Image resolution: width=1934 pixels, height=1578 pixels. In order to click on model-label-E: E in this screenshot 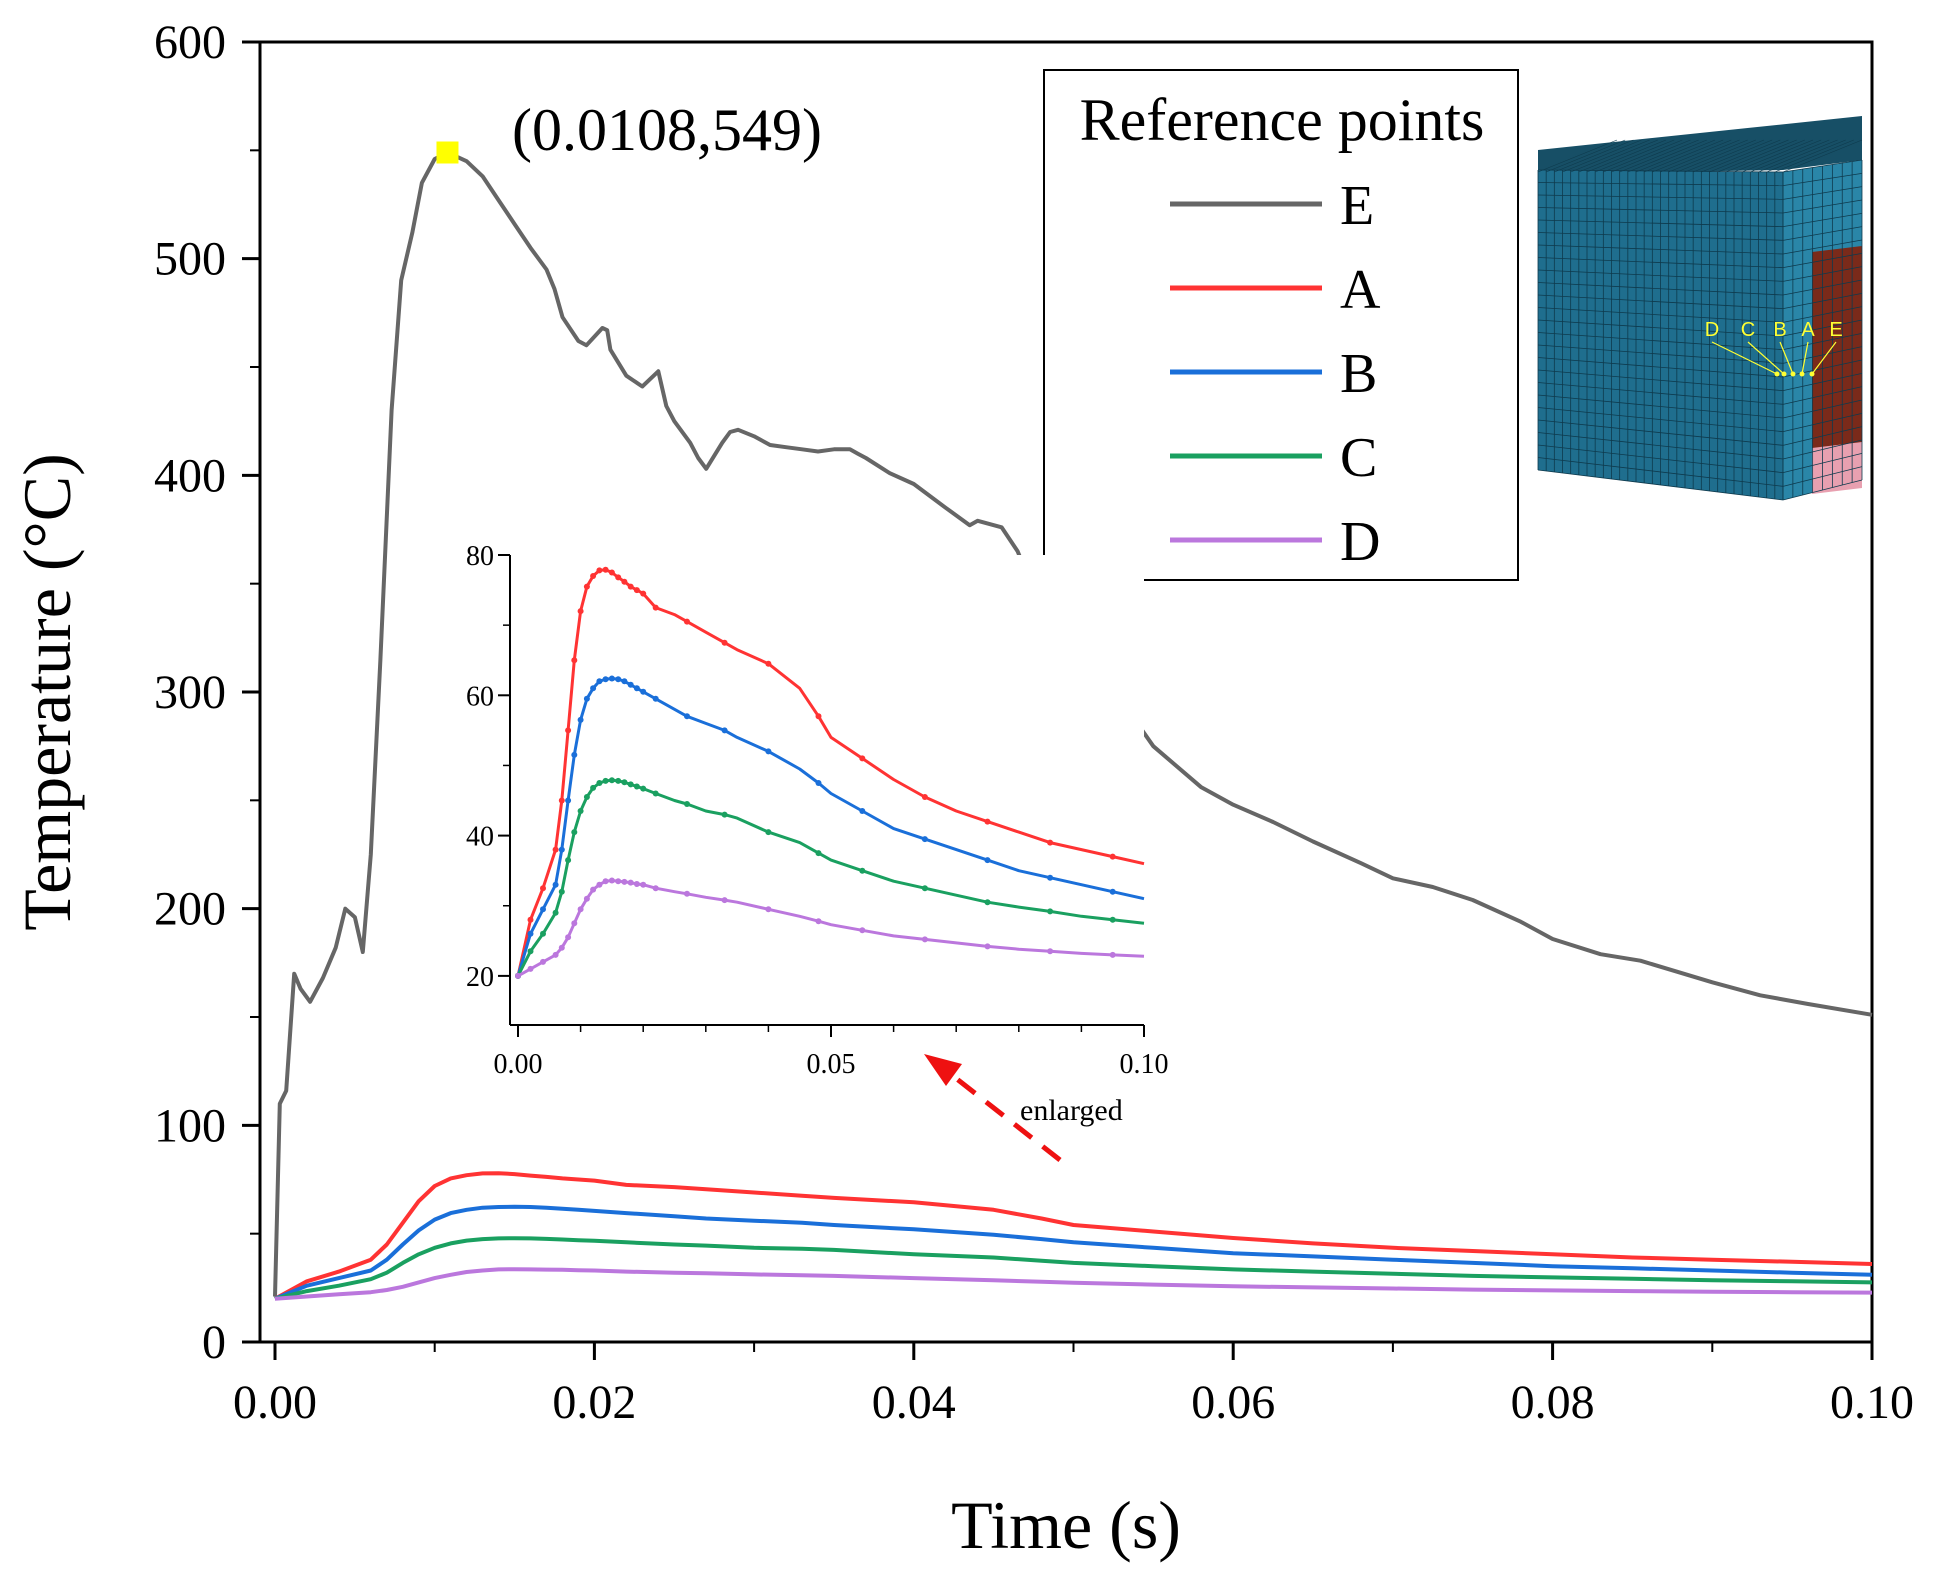, I will do `click(1835, 330)`.